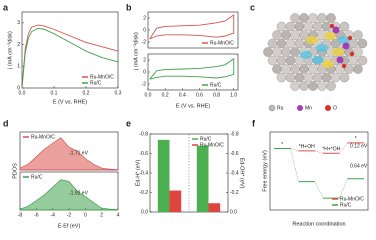 The height and width of the screenshot is (240, 376). I want to click on x-tick-label: -4, so click(52, 215).